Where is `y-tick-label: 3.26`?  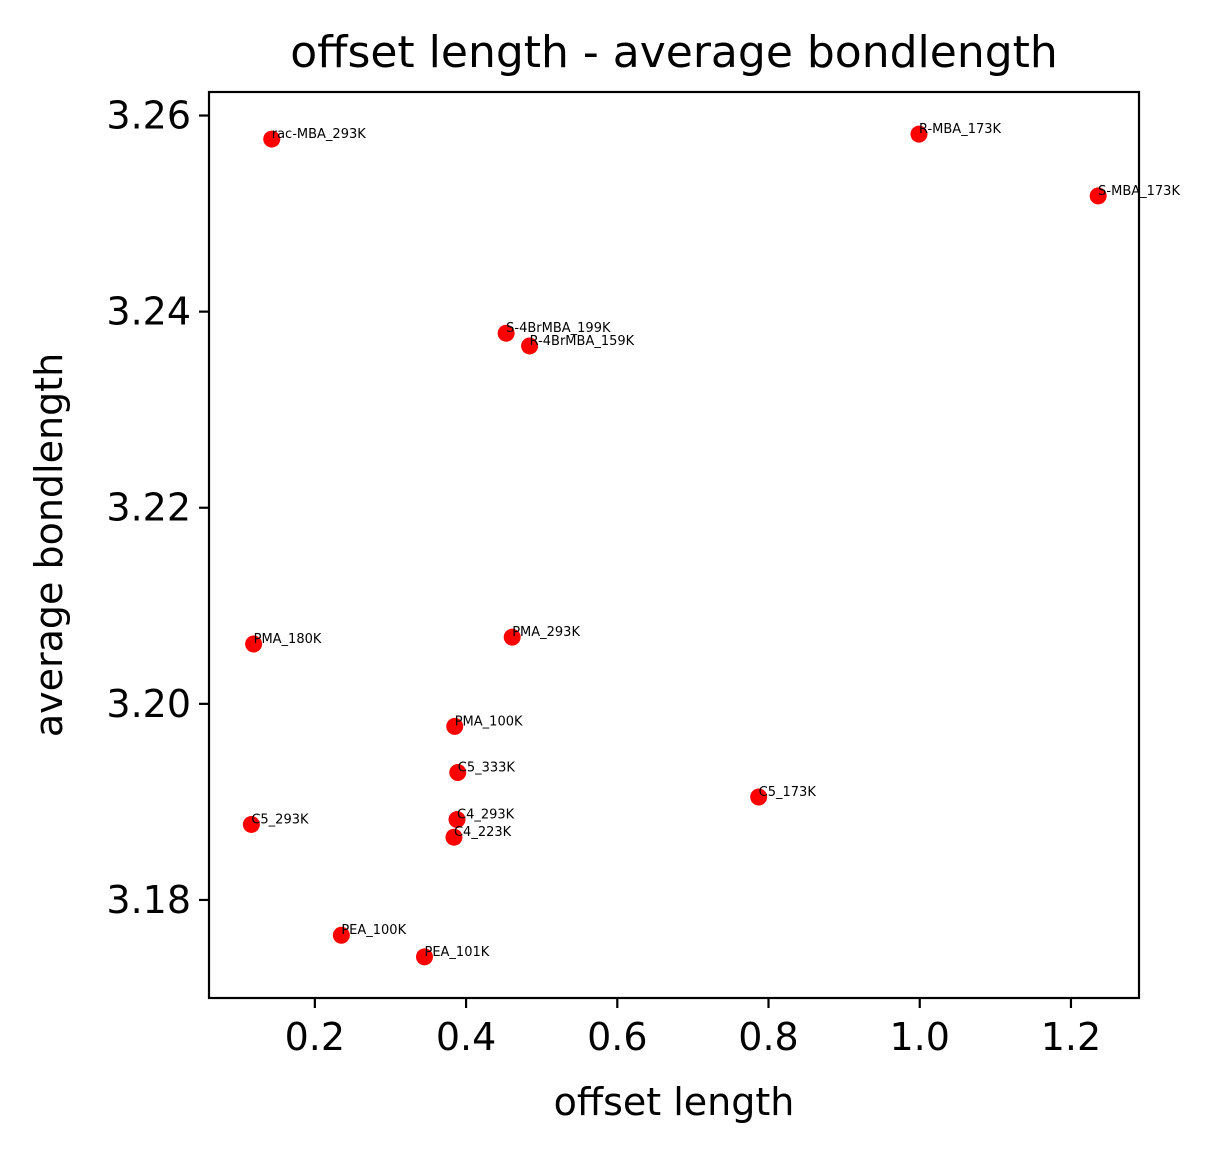
y-tick-label: 3.26 is located at coordinates (148, 116).